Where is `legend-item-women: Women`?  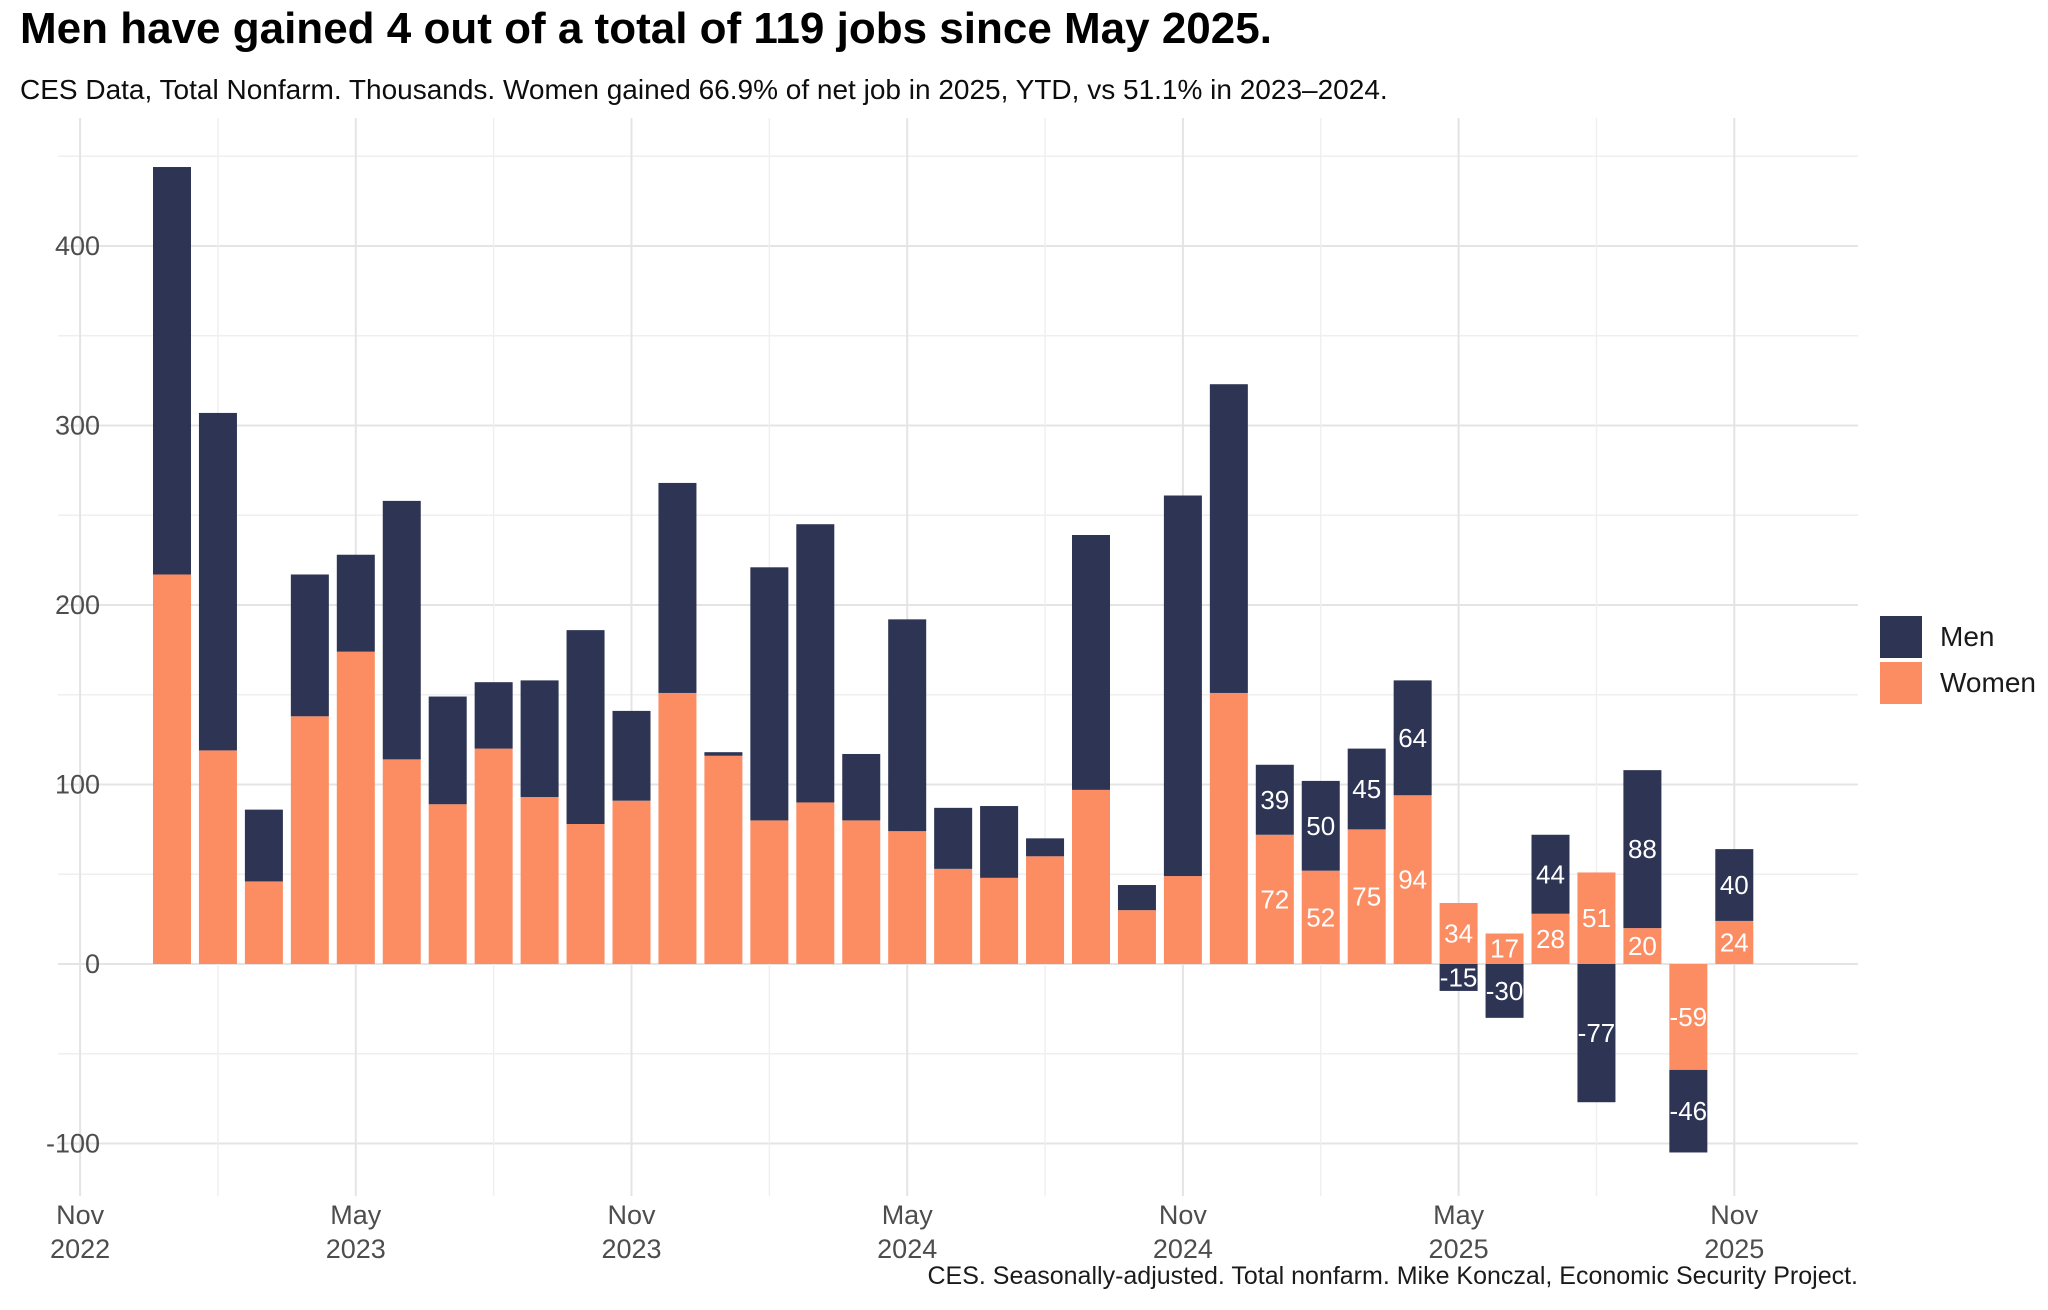 legend-item-women: Women is located at coordinates (1964, 683).